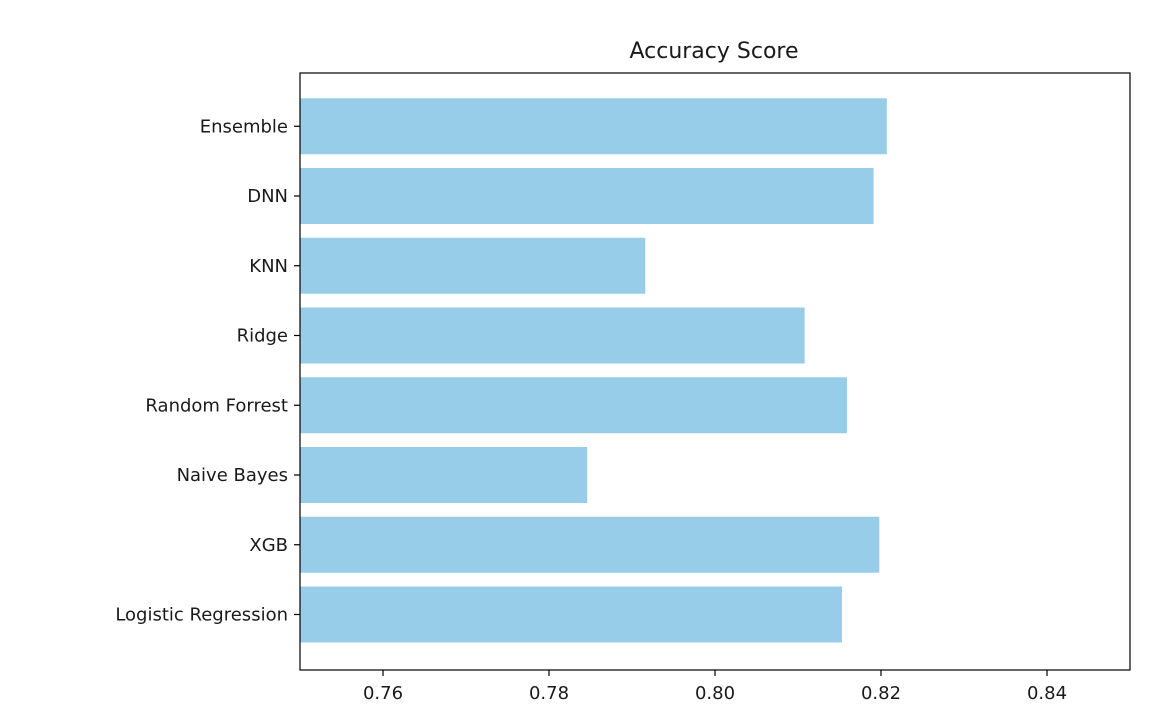 This screenshot has width=1150, height=708. I want to click on x-tick-label: 0.84, so click(1047, 693).